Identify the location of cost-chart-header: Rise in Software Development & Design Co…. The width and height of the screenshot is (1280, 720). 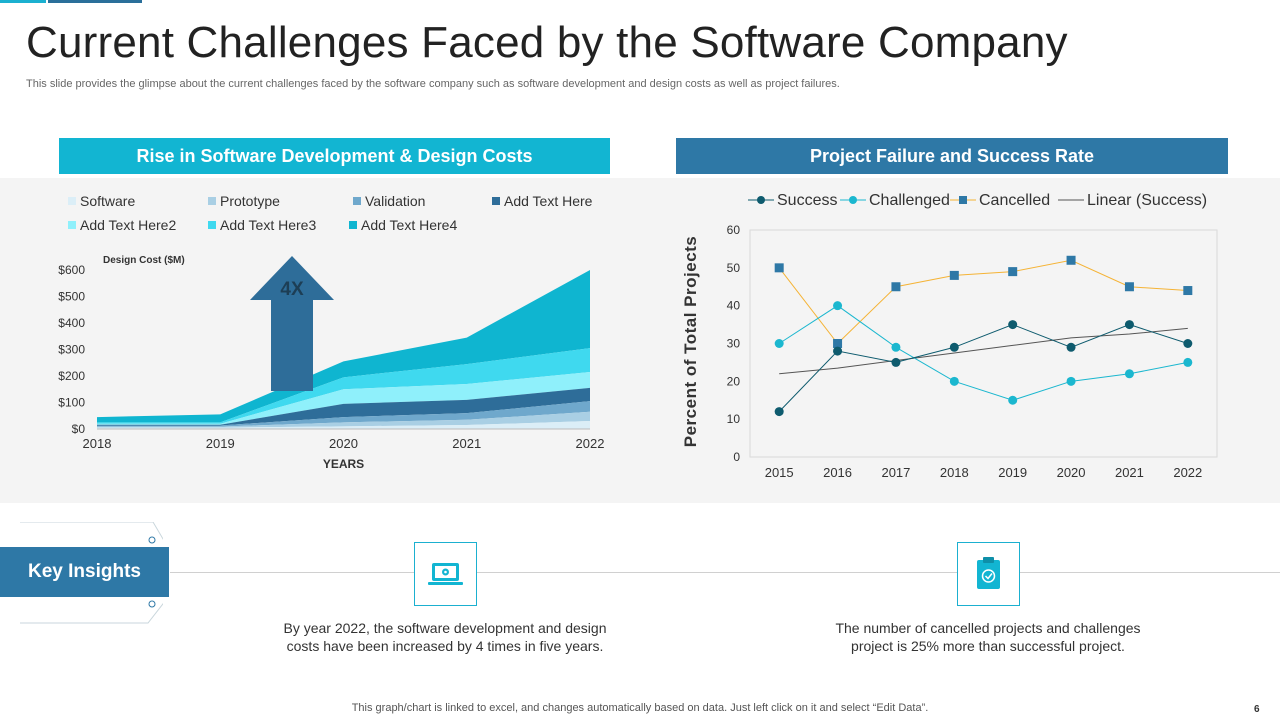
(334, 156).